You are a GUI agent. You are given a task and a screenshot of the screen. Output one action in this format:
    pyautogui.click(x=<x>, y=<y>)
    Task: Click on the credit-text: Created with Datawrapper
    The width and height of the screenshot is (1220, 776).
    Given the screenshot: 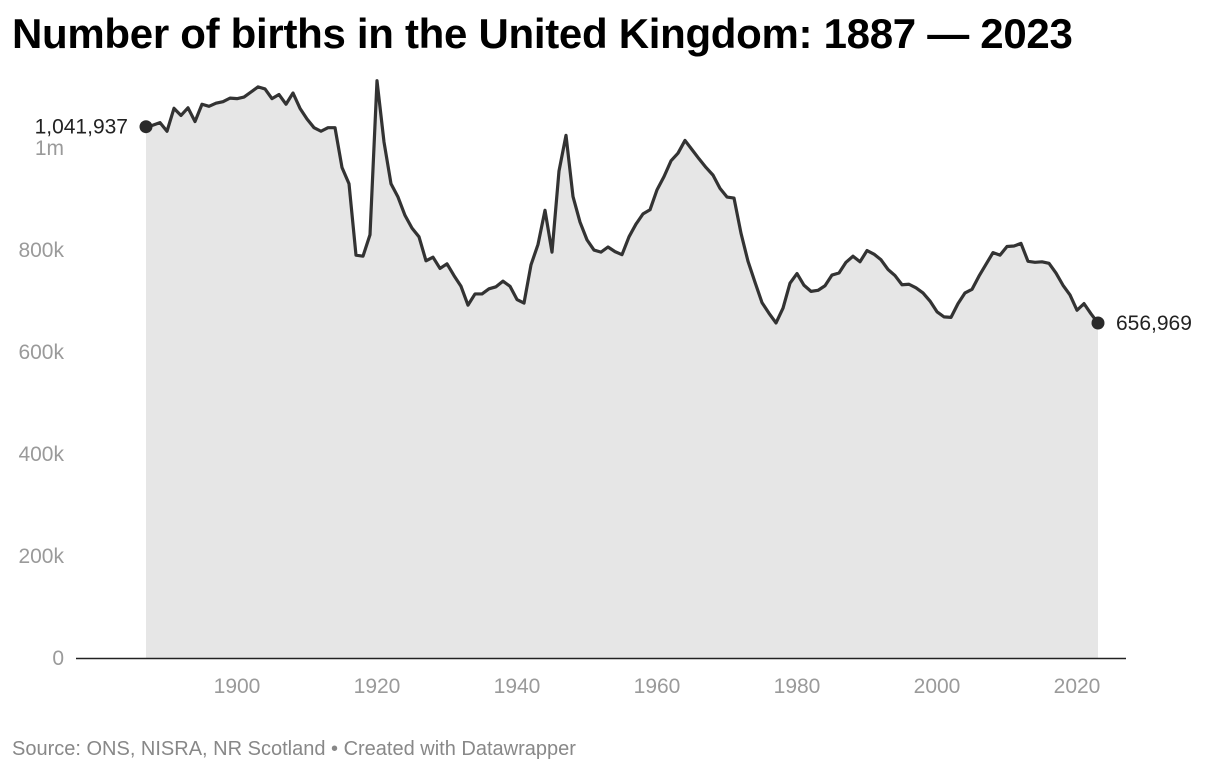 What is the action you would take?
    pyautogui.click(x=459, y=749)
    